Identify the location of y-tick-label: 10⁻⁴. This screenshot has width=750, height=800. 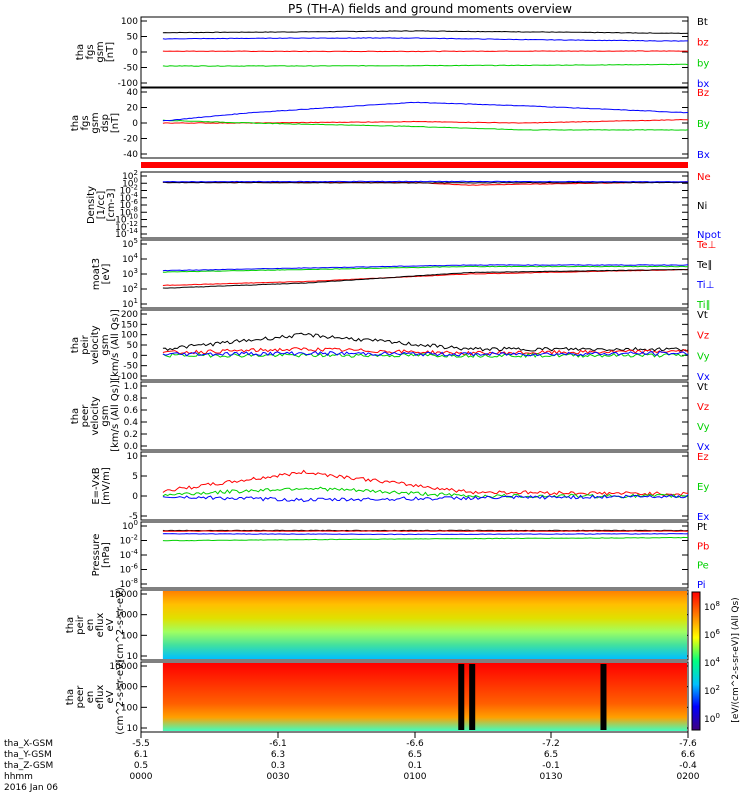
(129, 554).